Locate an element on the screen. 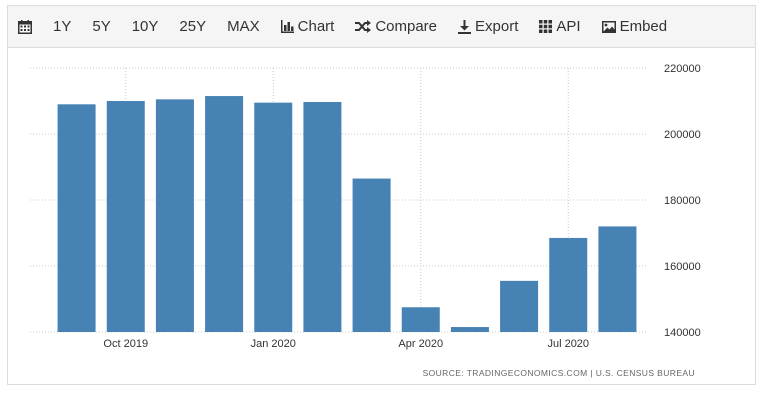  toolbar: 1Y 5Y 10Y 25Y MAX Chart Compare is located at coordinates (381, 27).